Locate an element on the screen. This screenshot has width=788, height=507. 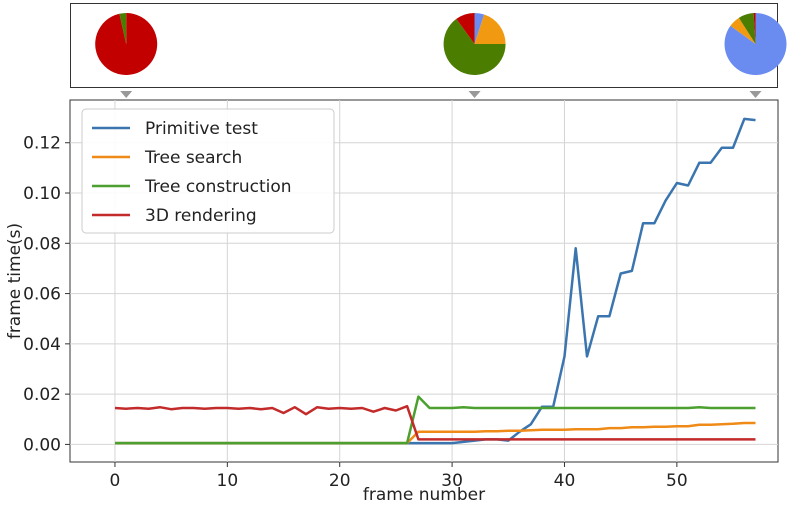
y-tick-label: 0.12 is located at coordinates (42, 144).